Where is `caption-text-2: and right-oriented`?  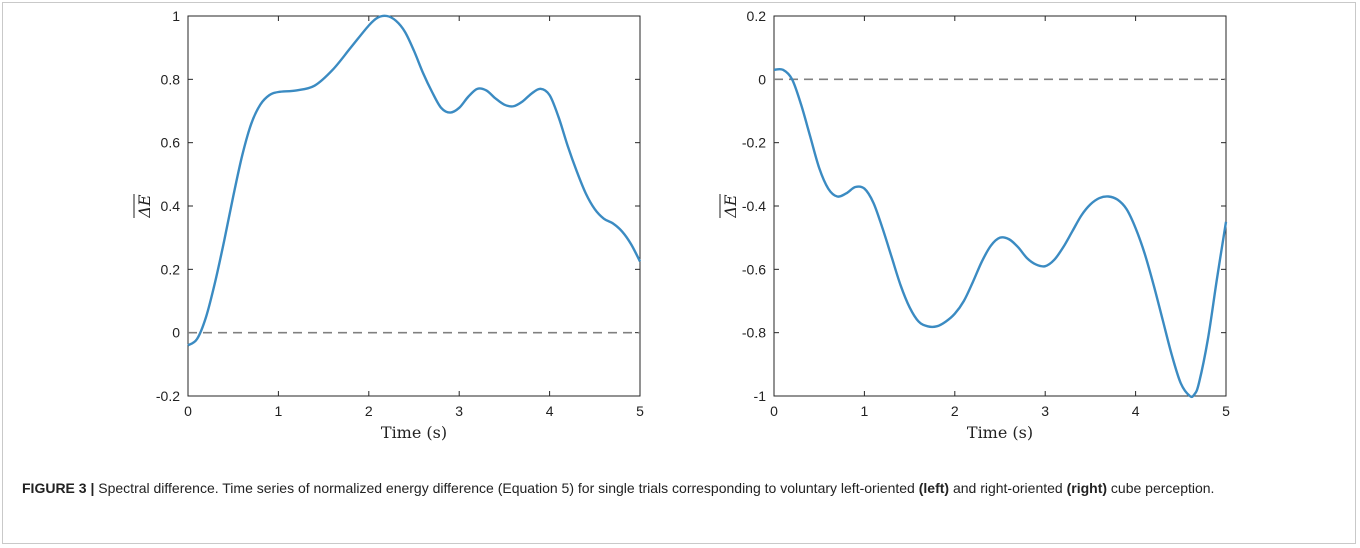 caption-text-2: and right-oriented is located at coordinates (1008, 488).